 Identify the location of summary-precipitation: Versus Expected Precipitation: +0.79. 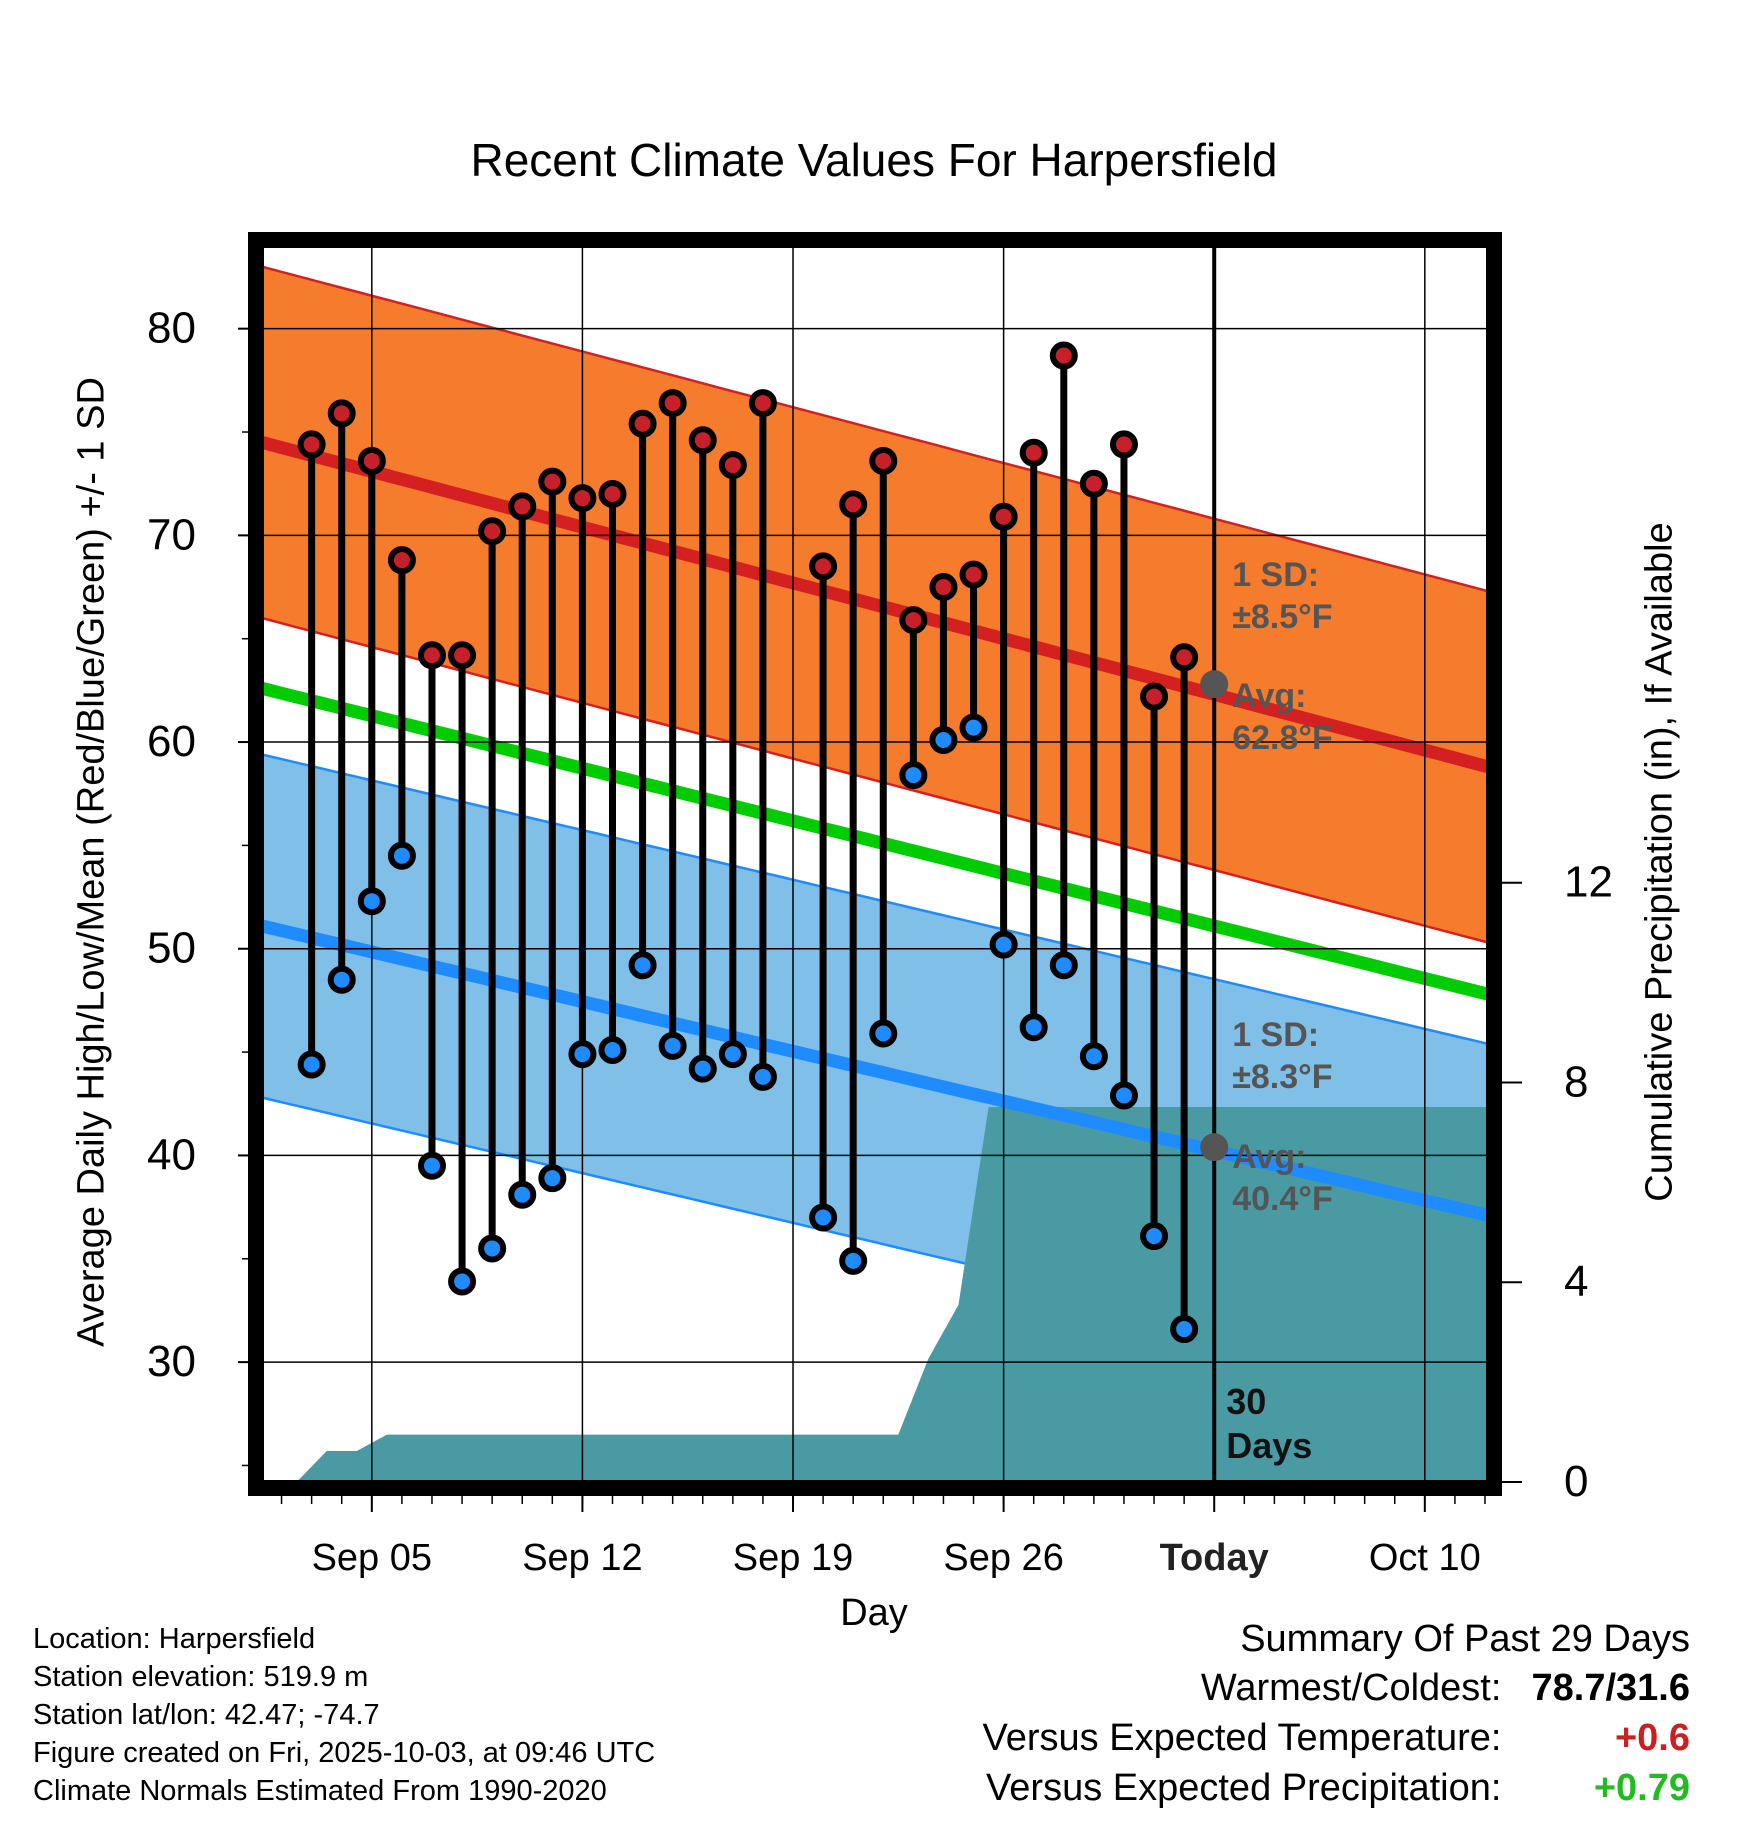
(1338, 1788).